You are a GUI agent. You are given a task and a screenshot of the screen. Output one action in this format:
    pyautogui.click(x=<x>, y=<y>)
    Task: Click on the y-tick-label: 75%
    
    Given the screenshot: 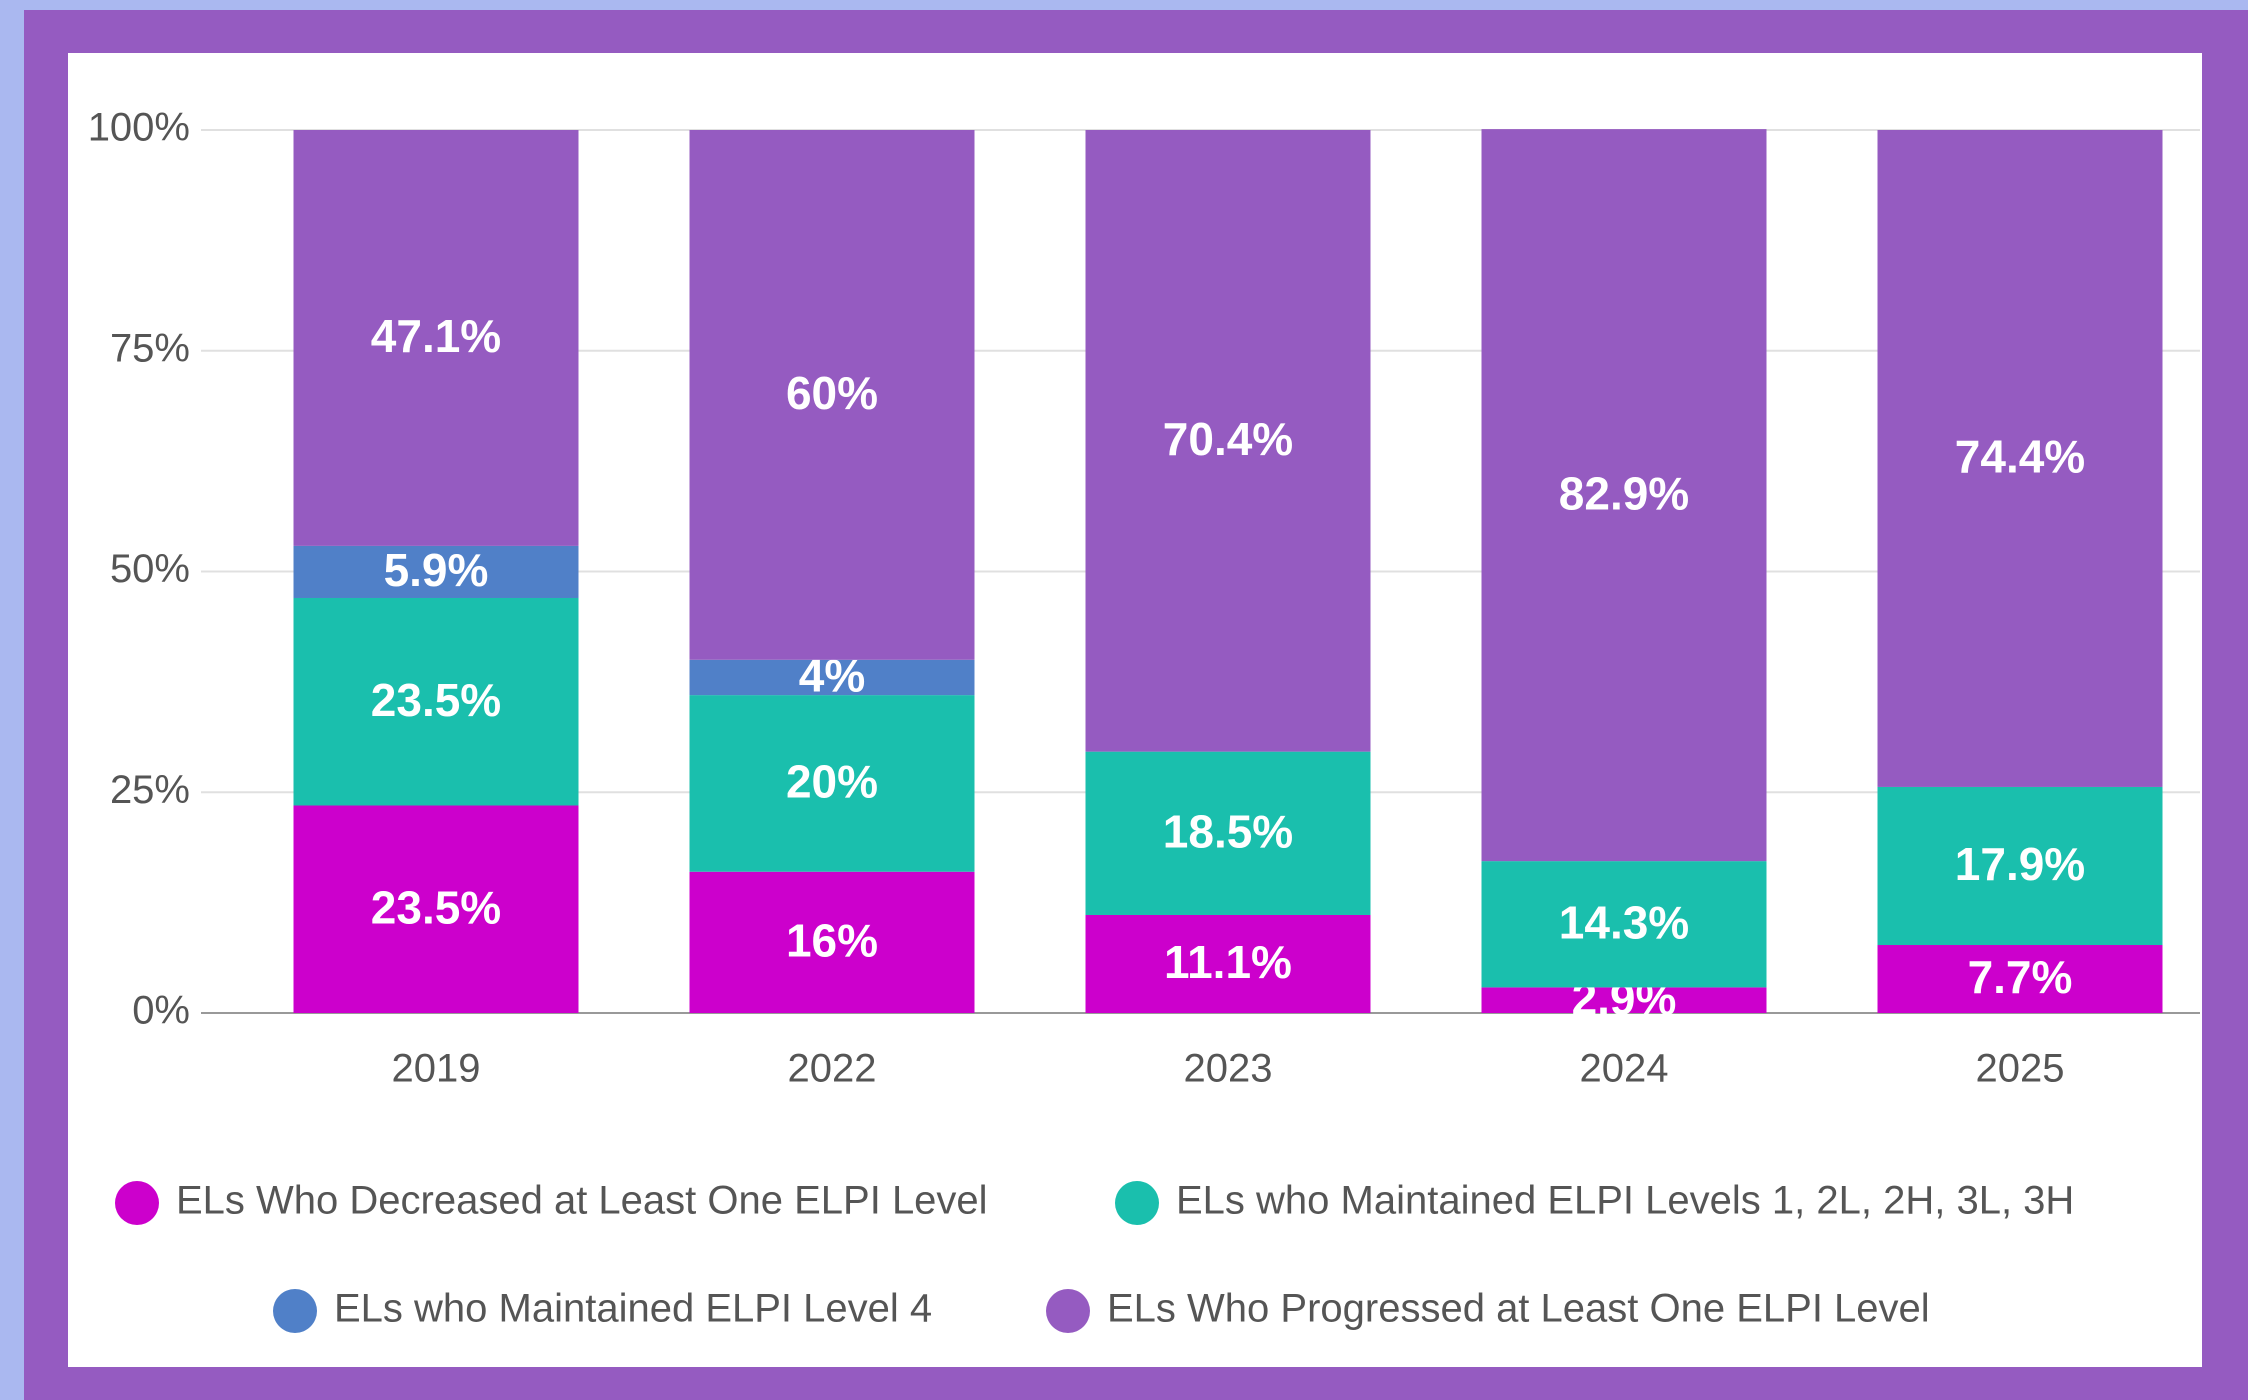 What is the action you would take?
    pyautogui.click(x=150, y=348)
    